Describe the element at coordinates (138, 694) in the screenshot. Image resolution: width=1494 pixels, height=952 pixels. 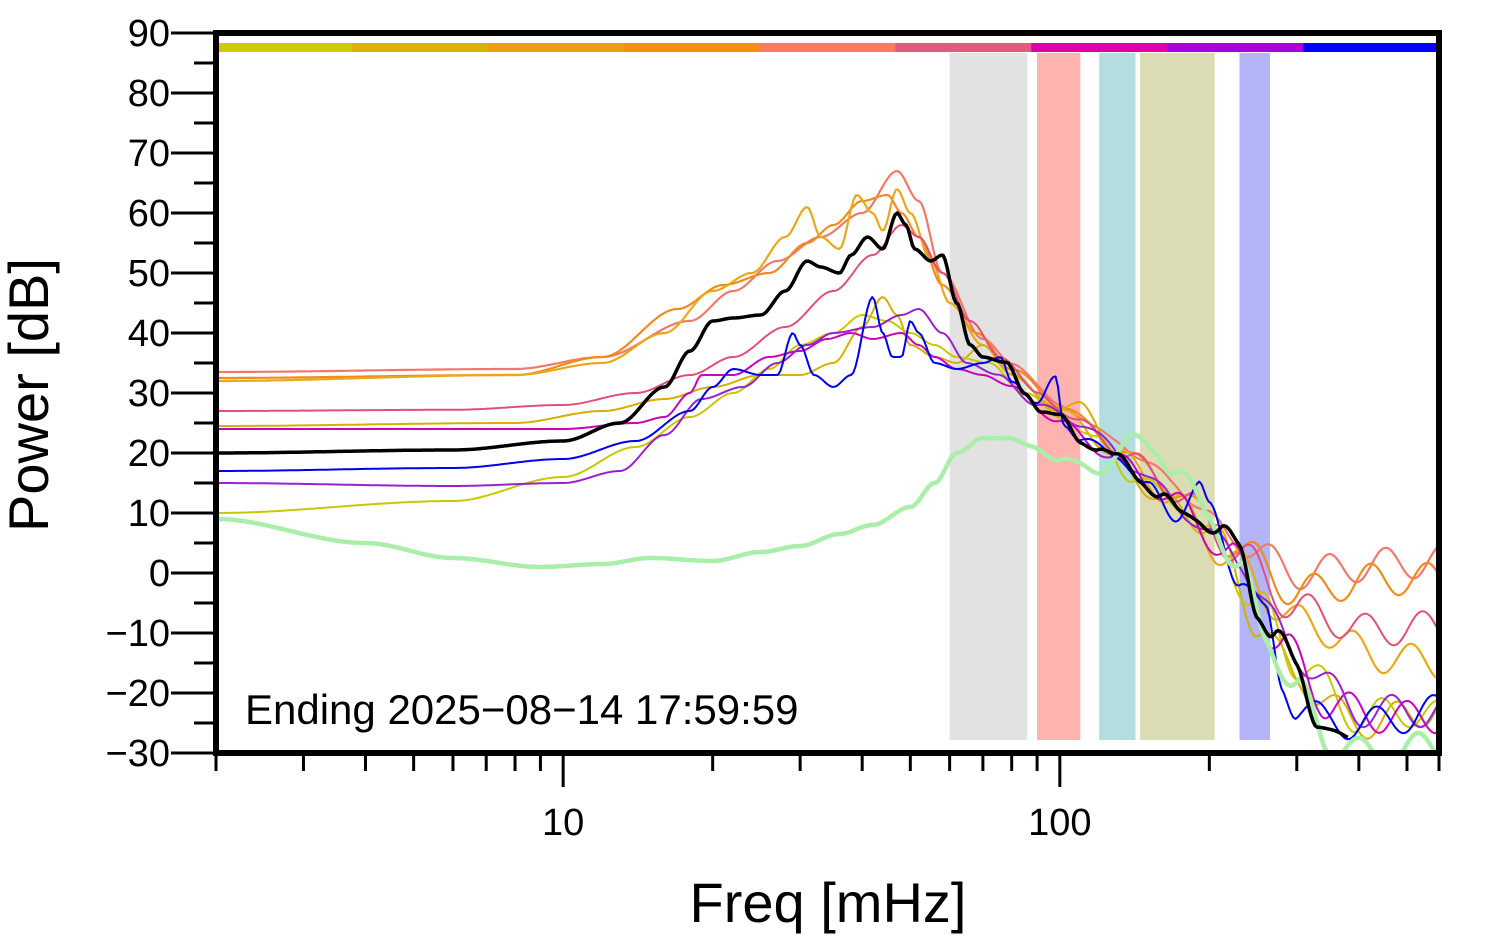
I see `y-tick-label: −20` at that location.